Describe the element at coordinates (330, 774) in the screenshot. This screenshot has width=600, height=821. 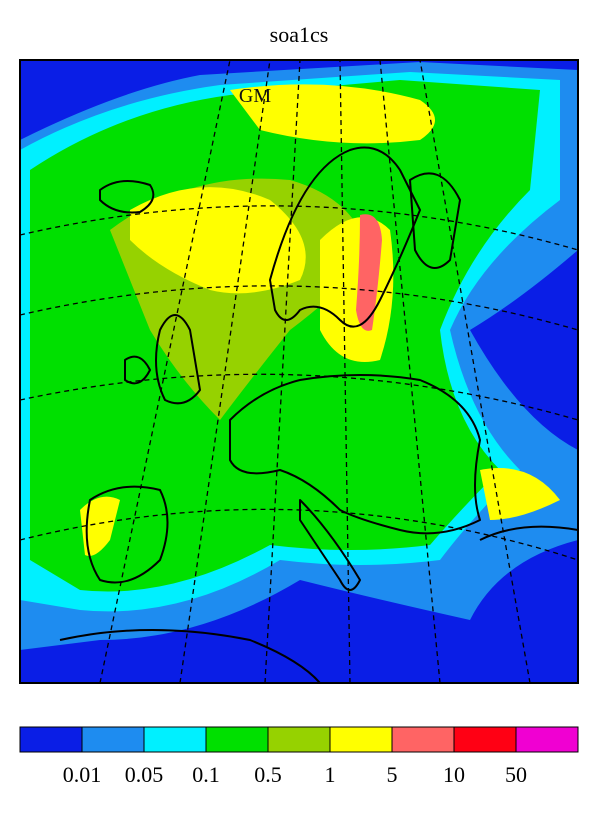
I see `colorbar-tick-label: 1` at that location.